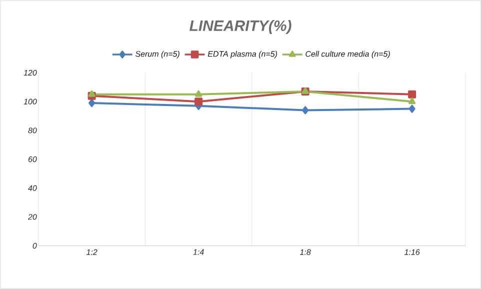 The height and width of the screenshot is (289, 481). What do you see at coordinates (32, 159) in the screenshot?
I see `y-tick-label: 60` at bounding box center [32, 159].